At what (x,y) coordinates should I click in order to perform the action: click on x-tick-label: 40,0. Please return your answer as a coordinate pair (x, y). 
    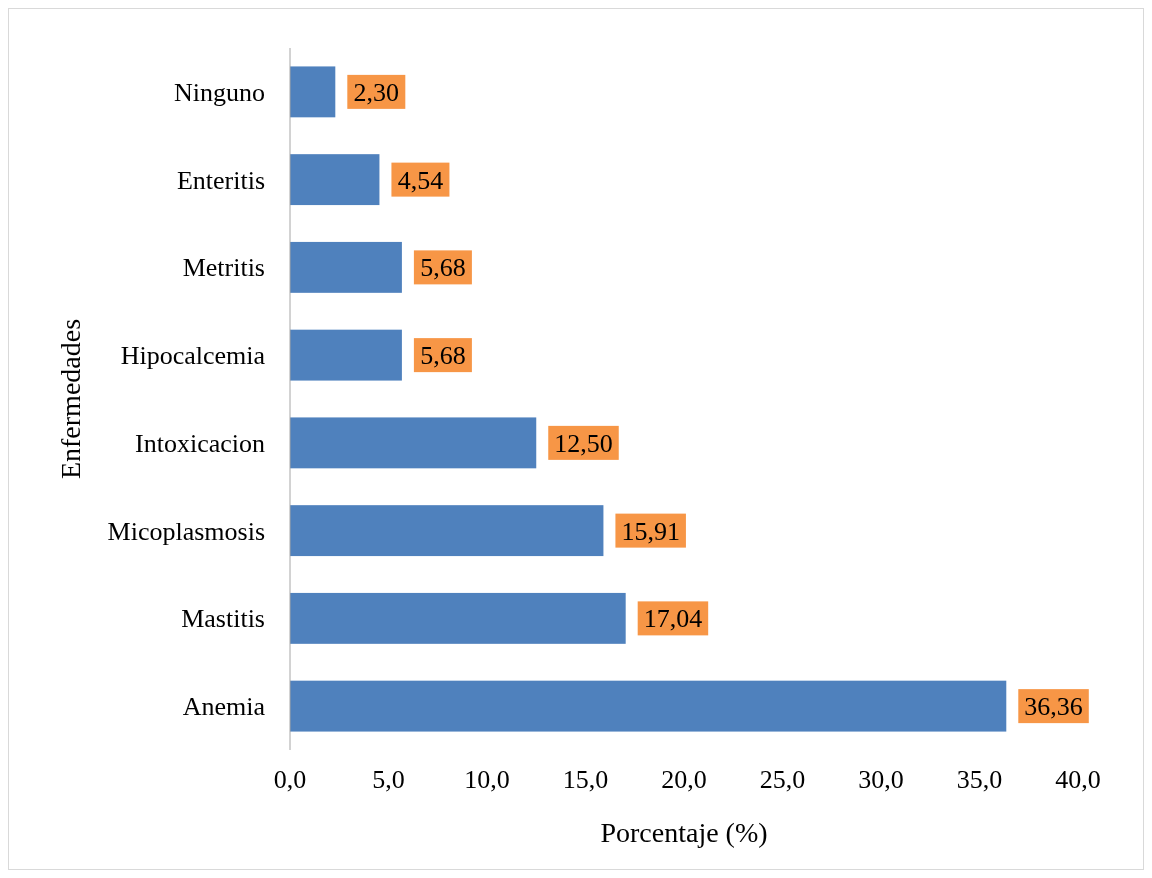
    Looking at the image, I should click on (1078, 779).